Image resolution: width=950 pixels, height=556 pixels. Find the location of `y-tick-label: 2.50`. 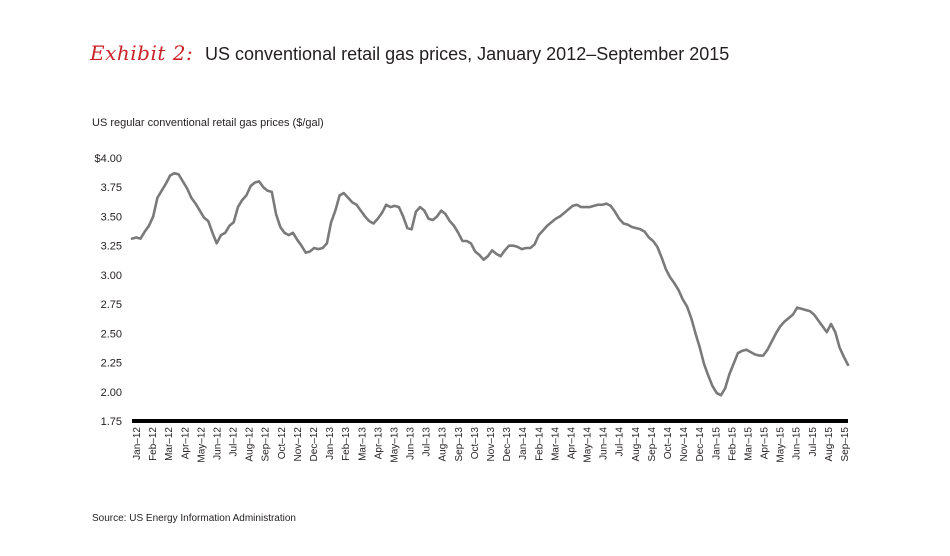

y-tick-label: 2.50 is located at coordinates (111, 334).